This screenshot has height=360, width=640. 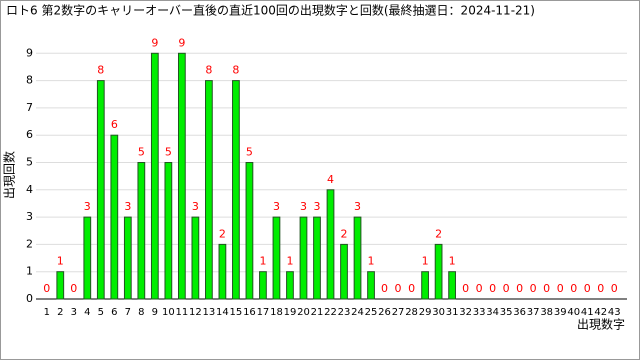 I want to click on x-tick-label: 16, so click(x=249, y=312).